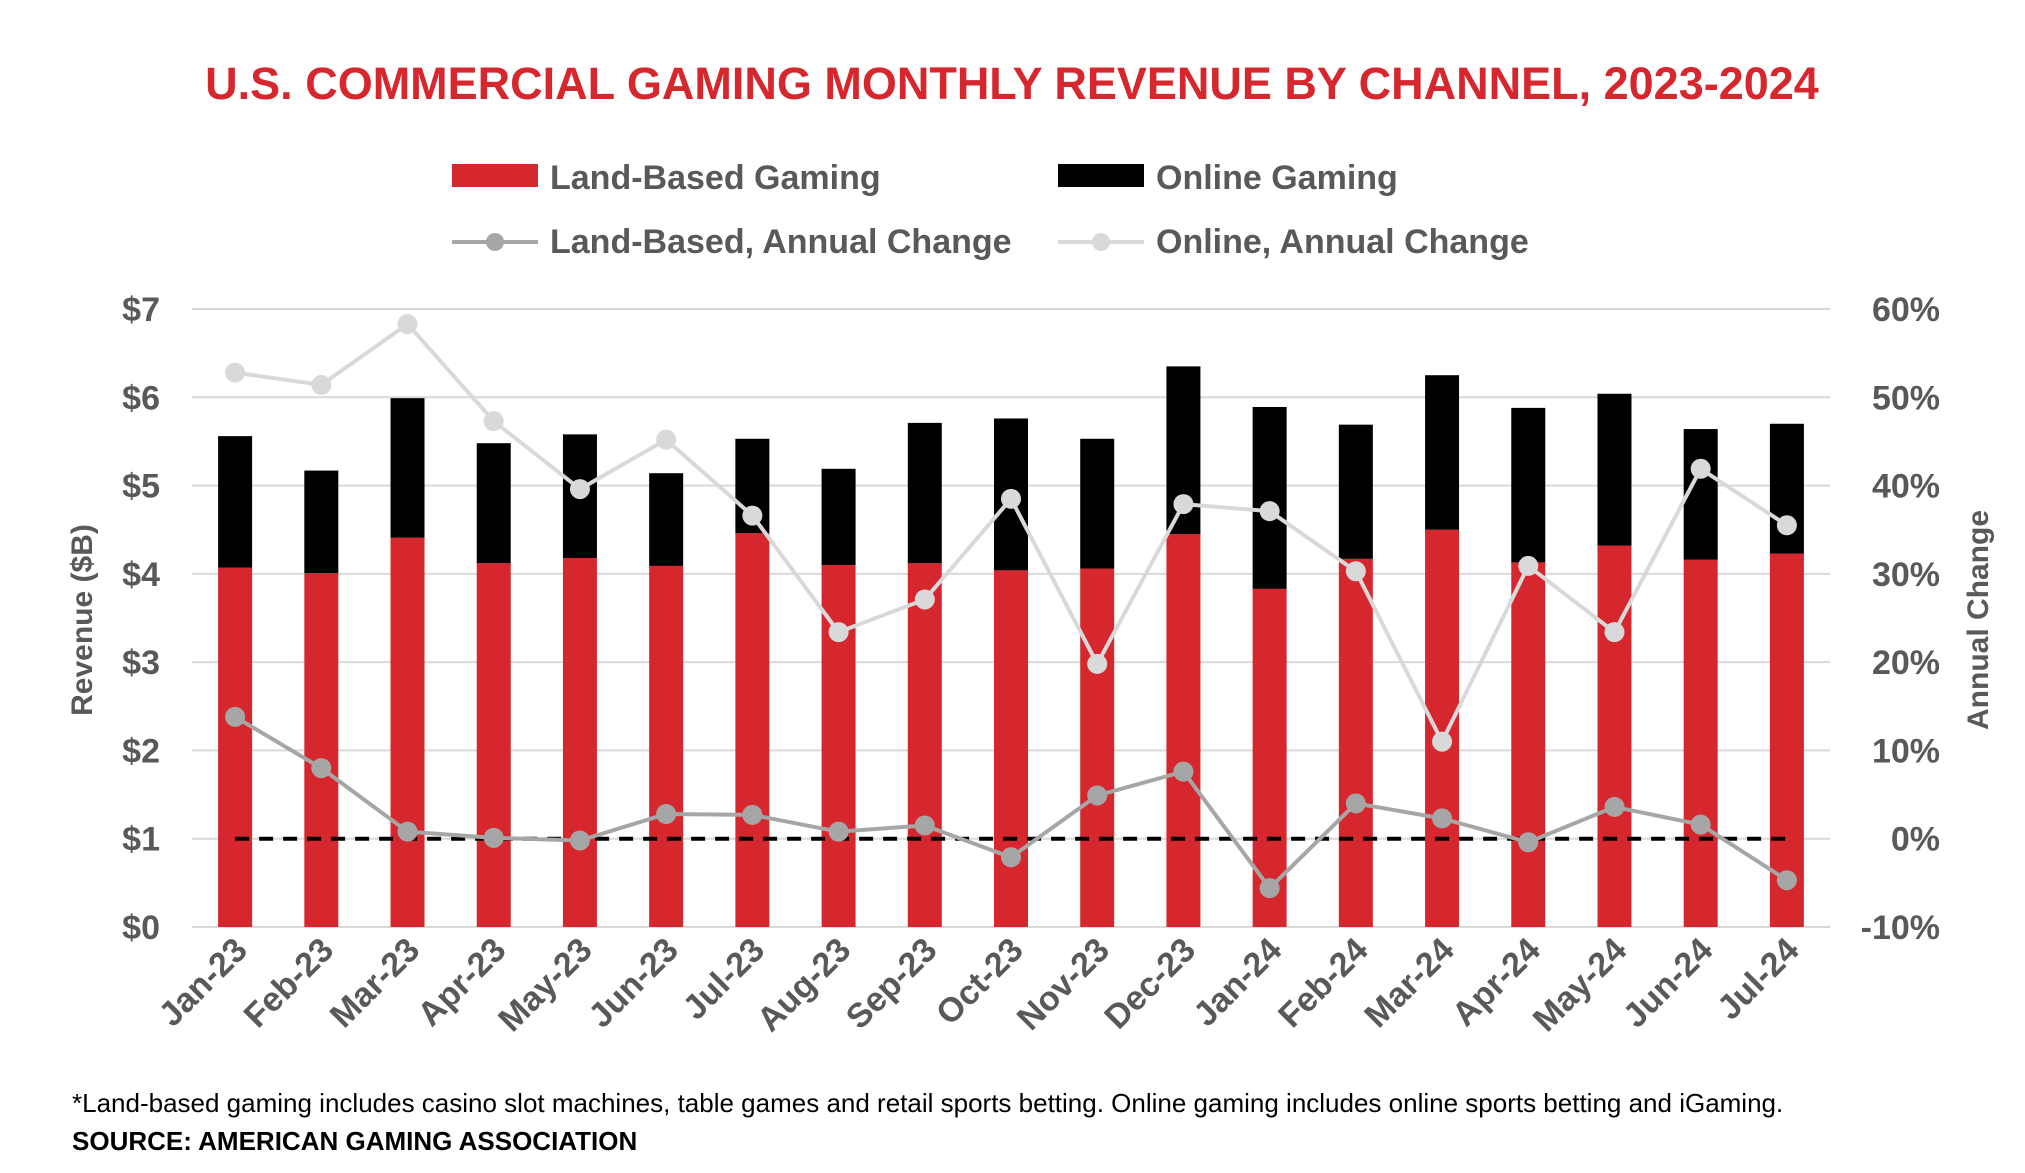 The width and height of the screenshot is (2025, 1173). What do you see at coordinates (141, 663) in the screenshot?
I see `left-tick-label: $3` at bounding box center [141, 663].